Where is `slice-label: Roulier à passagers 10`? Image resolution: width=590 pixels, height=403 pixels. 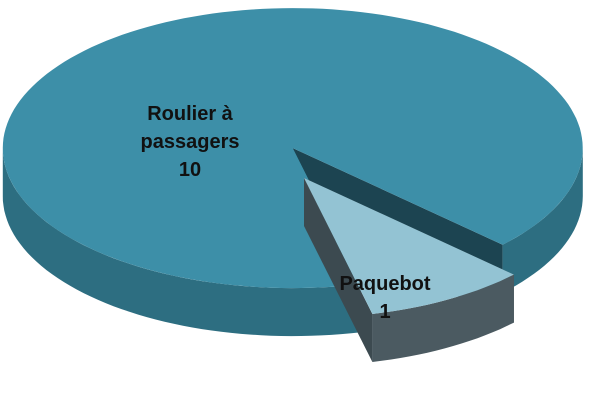
slice-label: Roulier à passagers 10 is located at coordinates (190, 142).